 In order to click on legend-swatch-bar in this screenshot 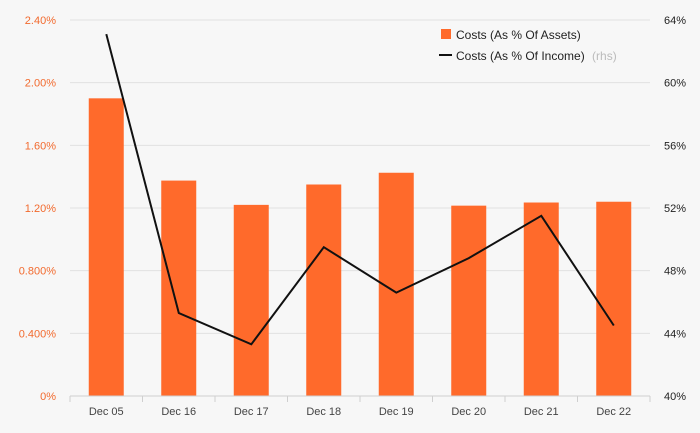, I will do `click(446, 34)`.